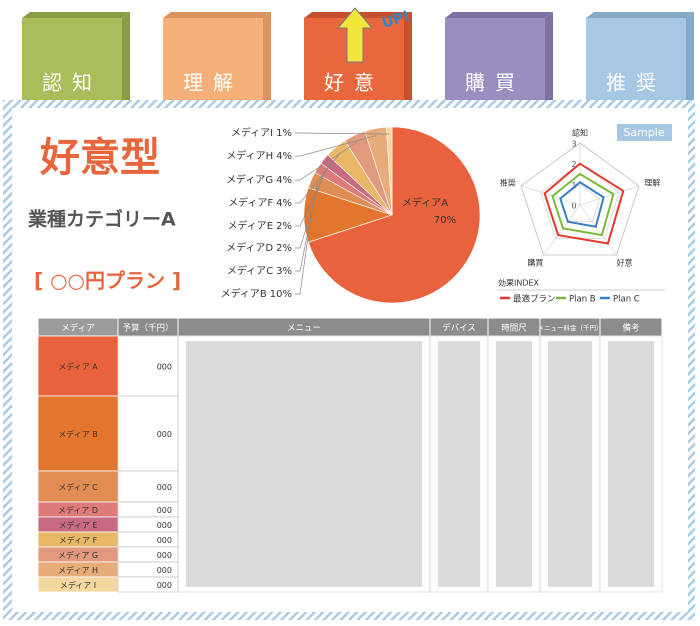 The image size is (700, 626). I want to click on header-label: 備考, so click(630, 328).